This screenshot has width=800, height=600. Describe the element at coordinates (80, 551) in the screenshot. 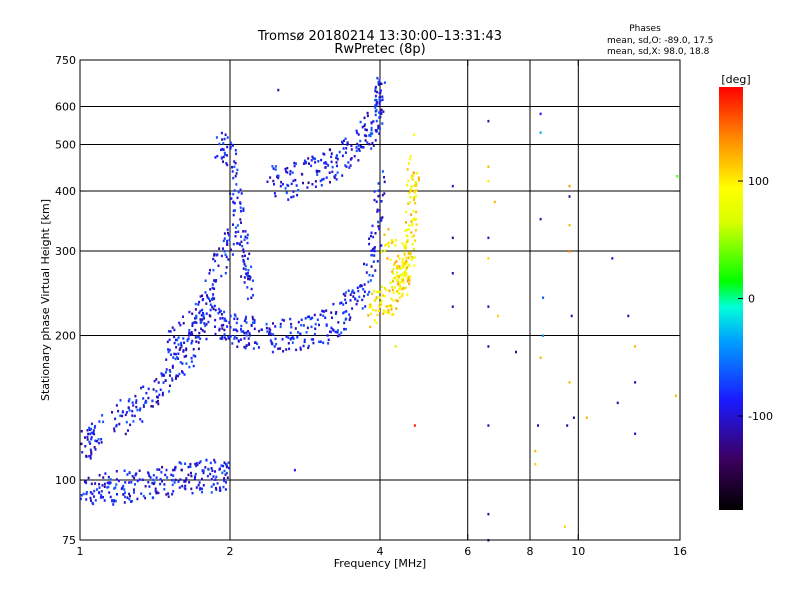

I see `x-tick-label: 1` at that location.